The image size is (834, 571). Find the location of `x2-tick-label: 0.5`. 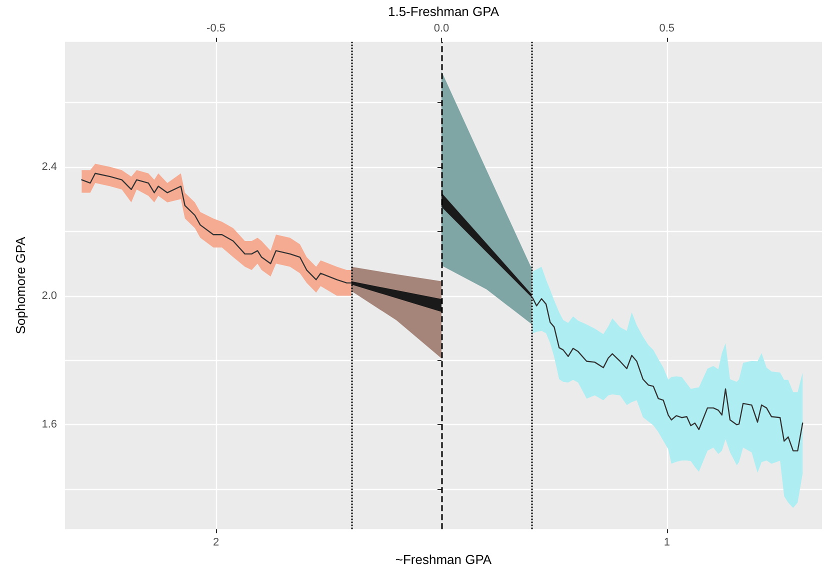

x2-tick-label: 0.5 is located at coordinates (667, 28).